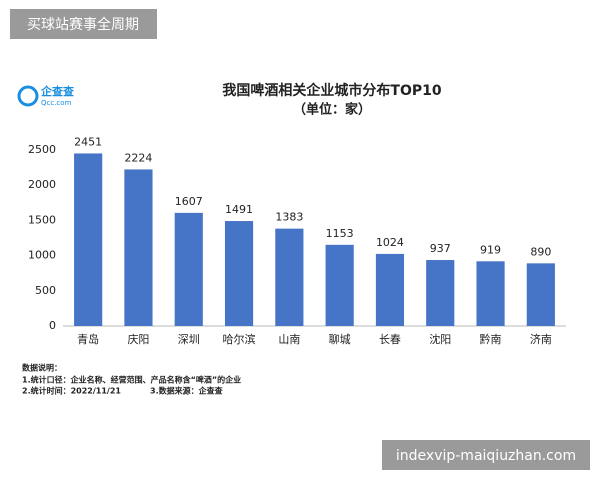 The height and width of the screenshot is (480, 600). What do you see at coordinates (340, 339) in the screenshot?
I see `x-tick-label: 聊城` at bounding box center [340, 339].